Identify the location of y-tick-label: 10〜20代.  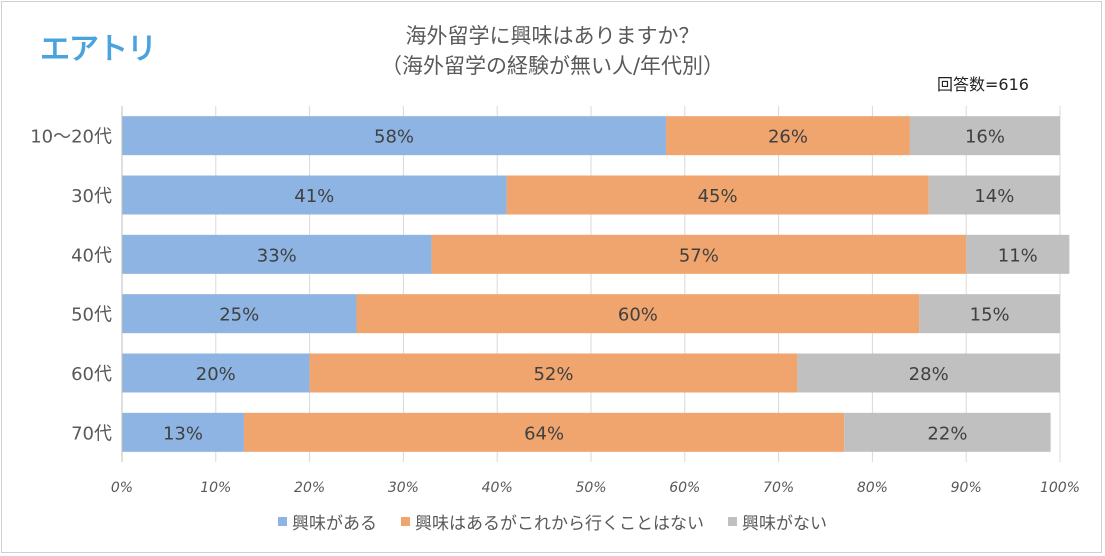
(71, 137).